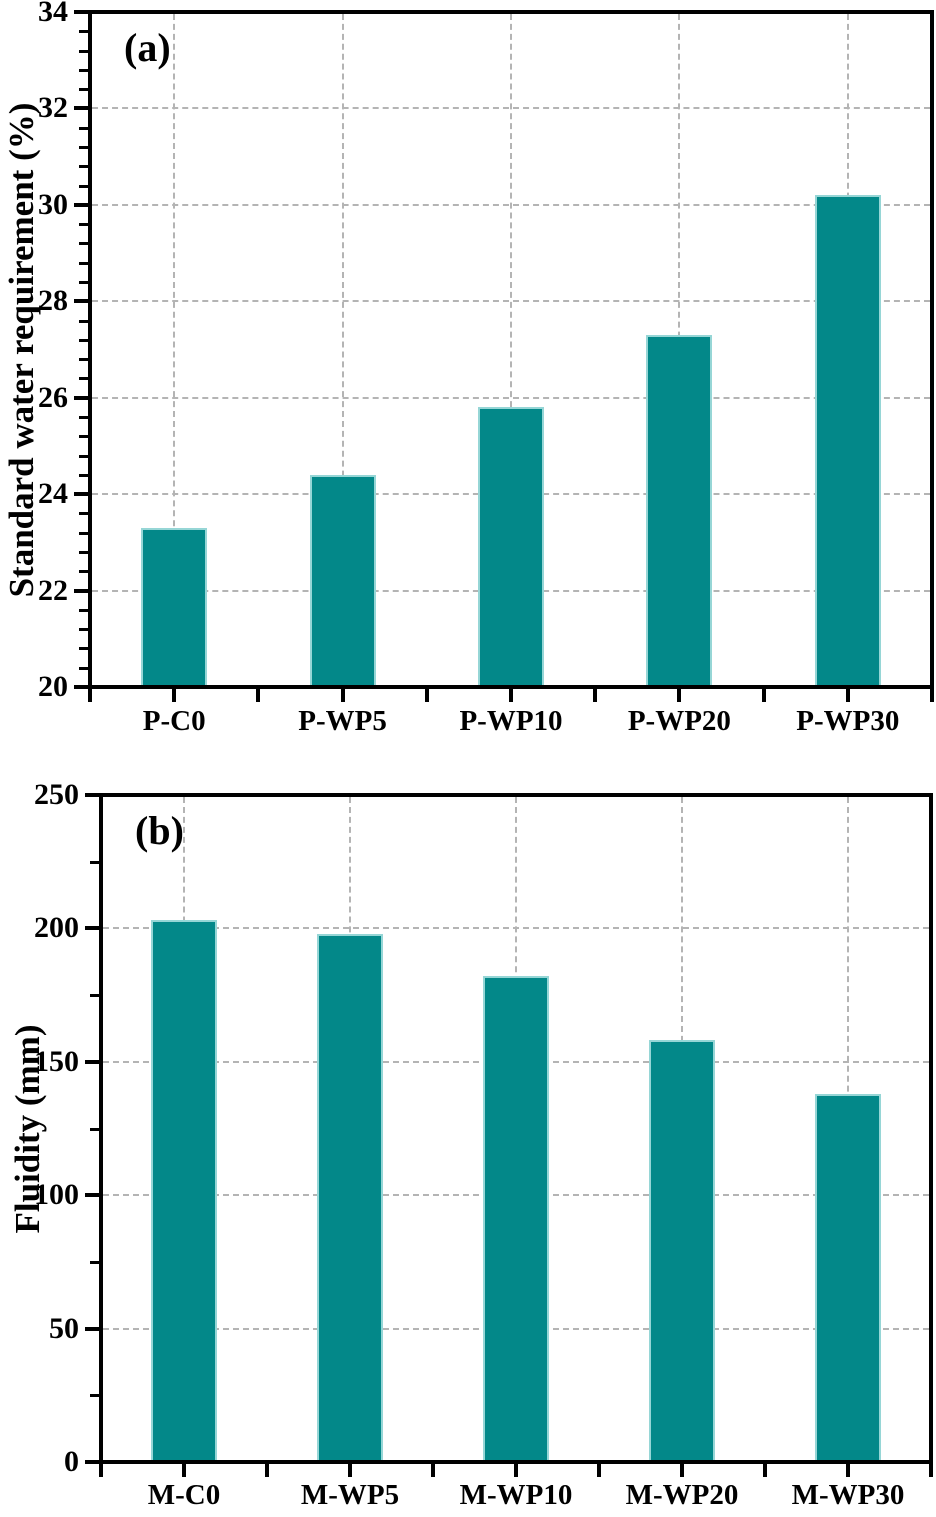  I want to click on y-tick-label: 34, so click(53, 14).